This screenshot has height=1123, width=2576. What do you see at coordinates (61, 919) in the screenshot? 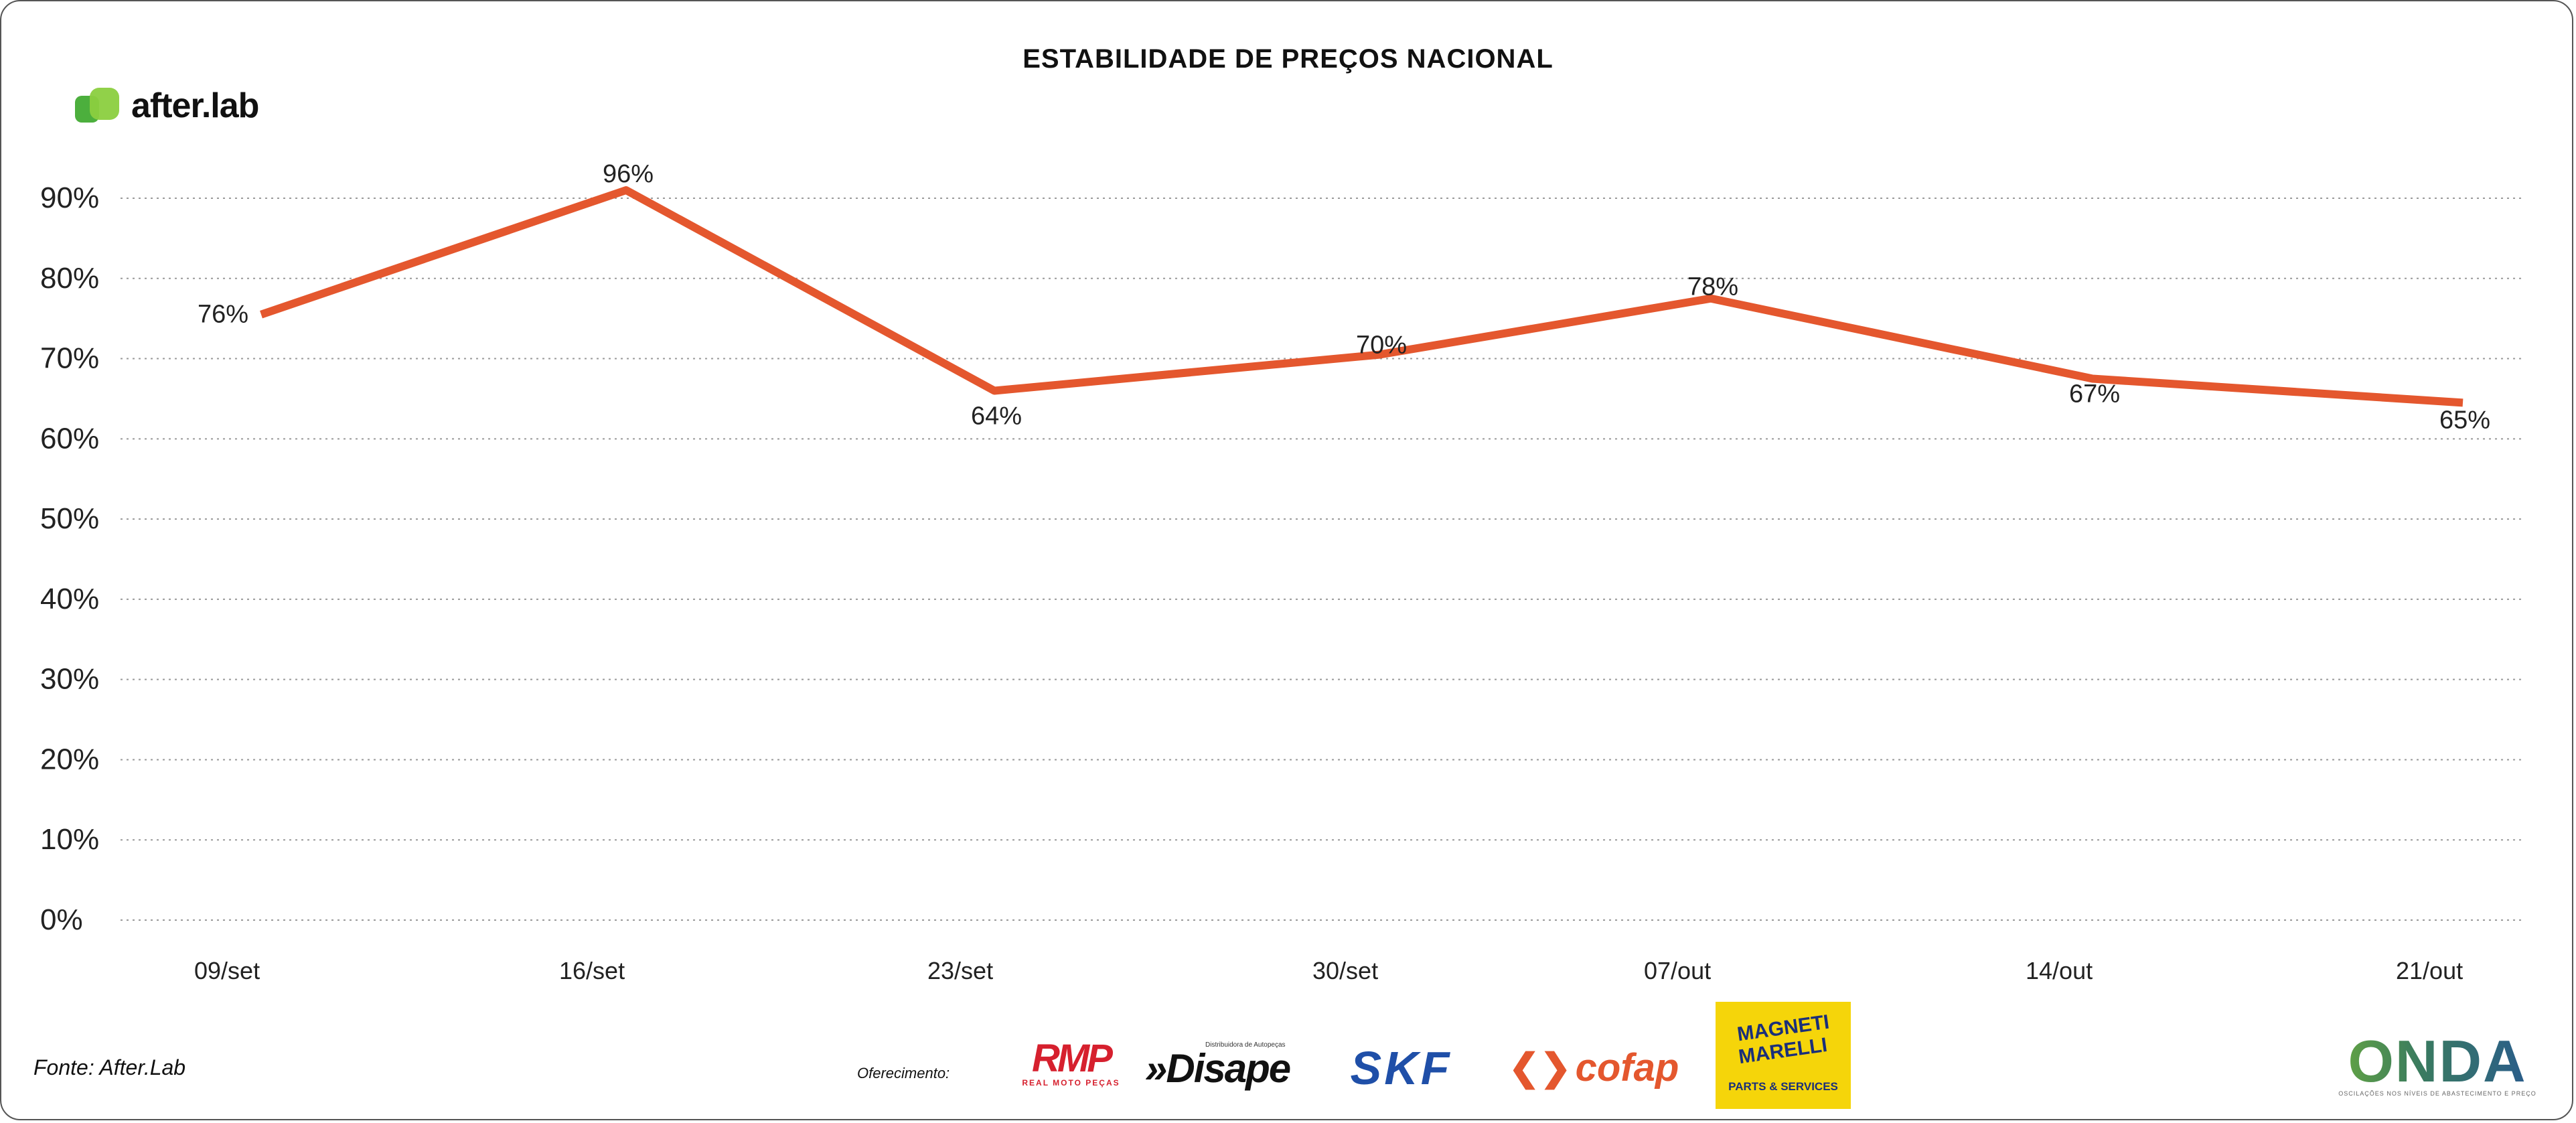
I see `y-tick-label: 0%` at bounding box center [61, 919].